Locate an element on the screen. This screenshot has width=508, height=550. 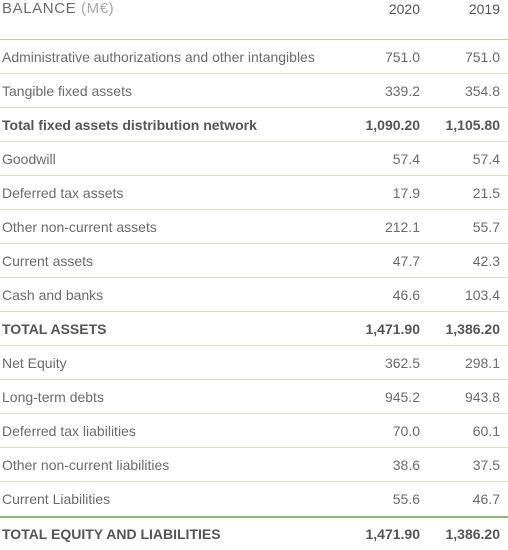
value-2020: 55.6 is located at coordinates (406, 499).